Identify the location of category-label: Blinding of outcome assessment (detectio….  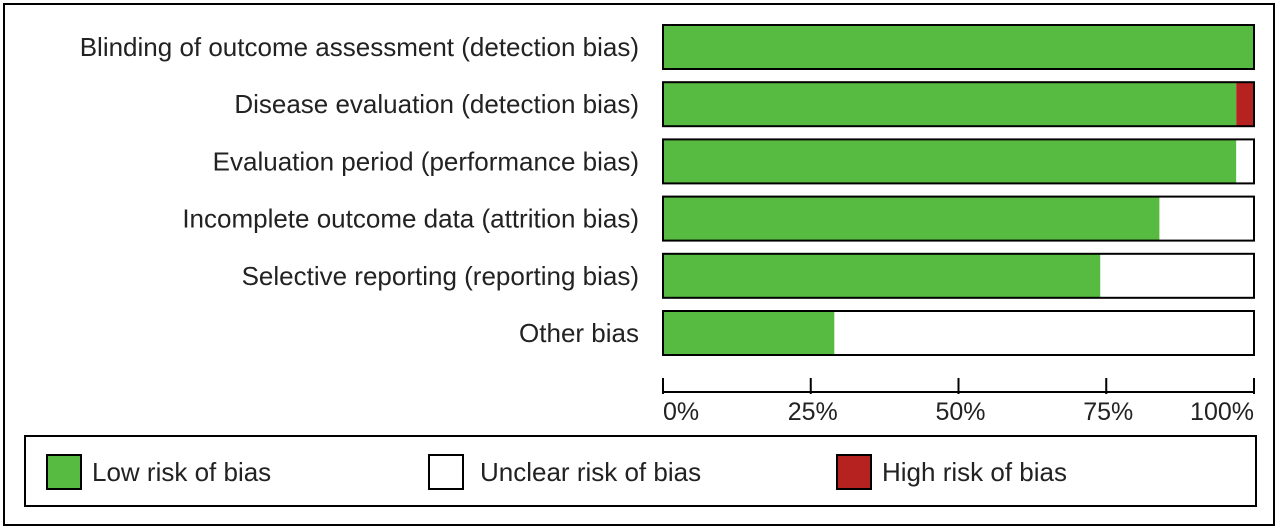
(359, 47).